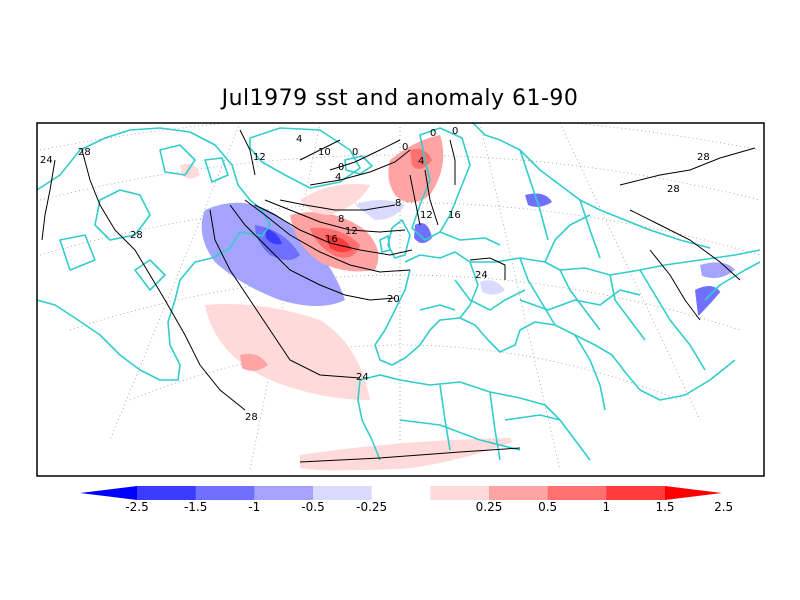 This screenshot has width=800, height=600. What do you see at coordinates (254, 507) in the screenshot?
I see `colorbar-tick-label: -1` at bounding box center [254, 507].